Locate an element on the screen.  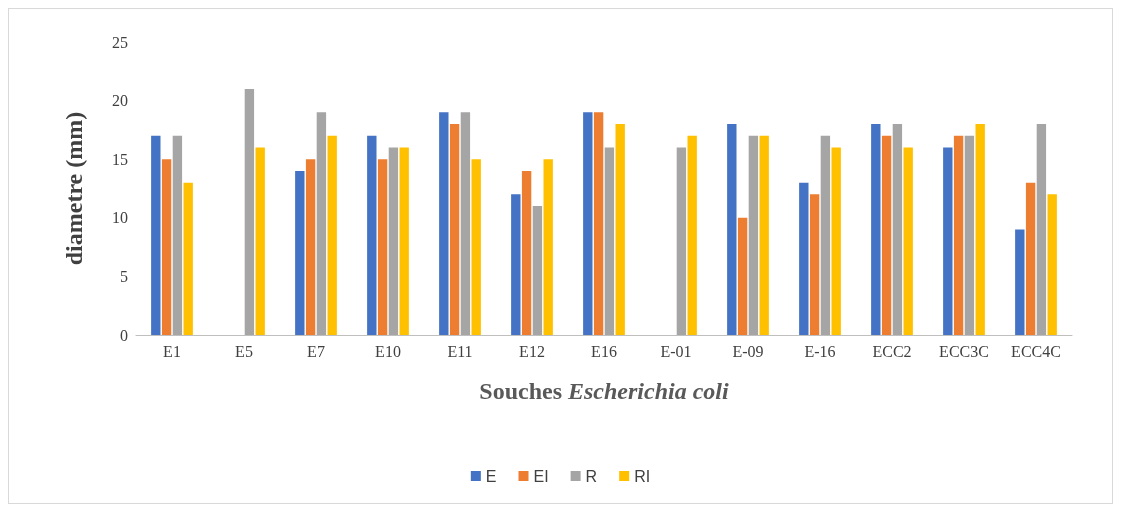
x-tick-label: E12 is located at coordinates (532, 351).